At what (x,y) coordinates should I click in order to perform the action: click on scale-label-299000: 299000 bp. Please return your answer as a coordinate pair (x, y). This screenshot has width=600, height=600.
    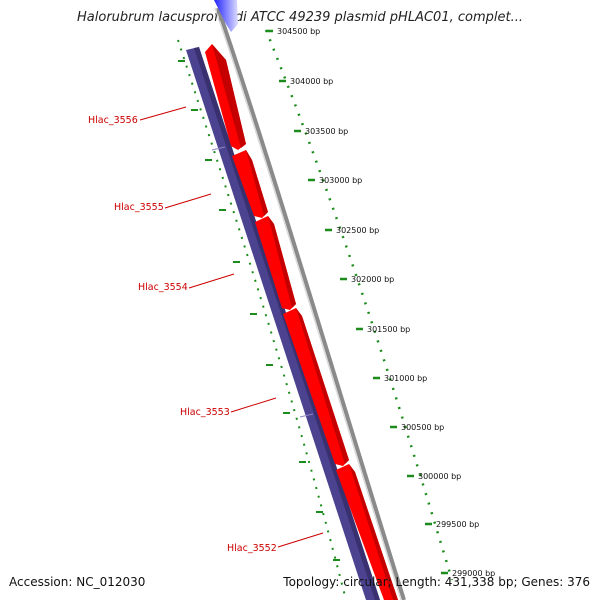
    Looking at the image, I should click on (473, 573).